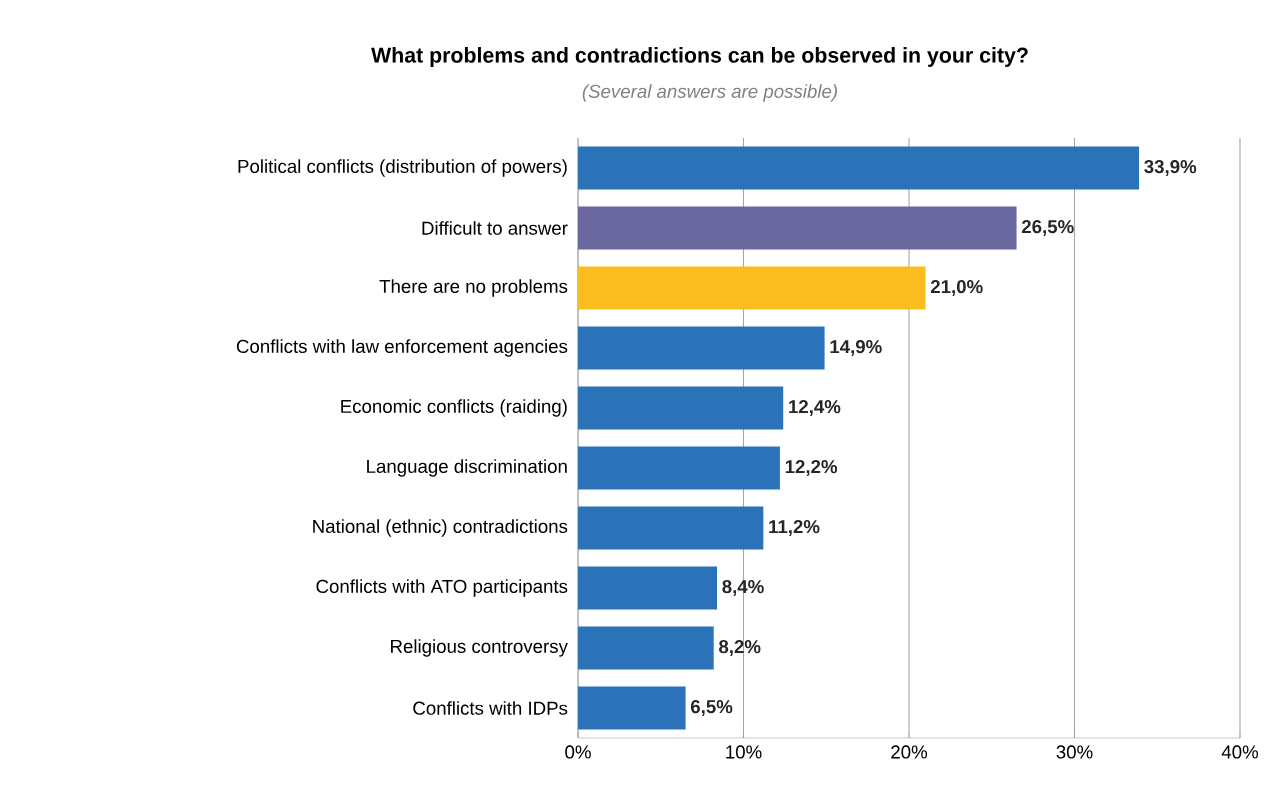 This screenshot has width=1282, height=796. I want to click on y-tick-label: National (ethnic) contradictions, so click(440, 528).